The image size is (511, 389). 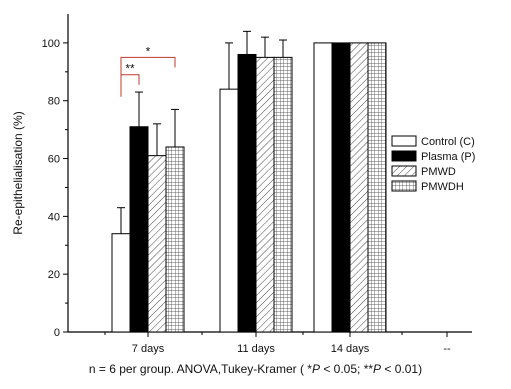 What do you see at coordinates (148, 349) in the screenshot?
I see `x-tick-label: 7 days` at bounding box center [148, 349].